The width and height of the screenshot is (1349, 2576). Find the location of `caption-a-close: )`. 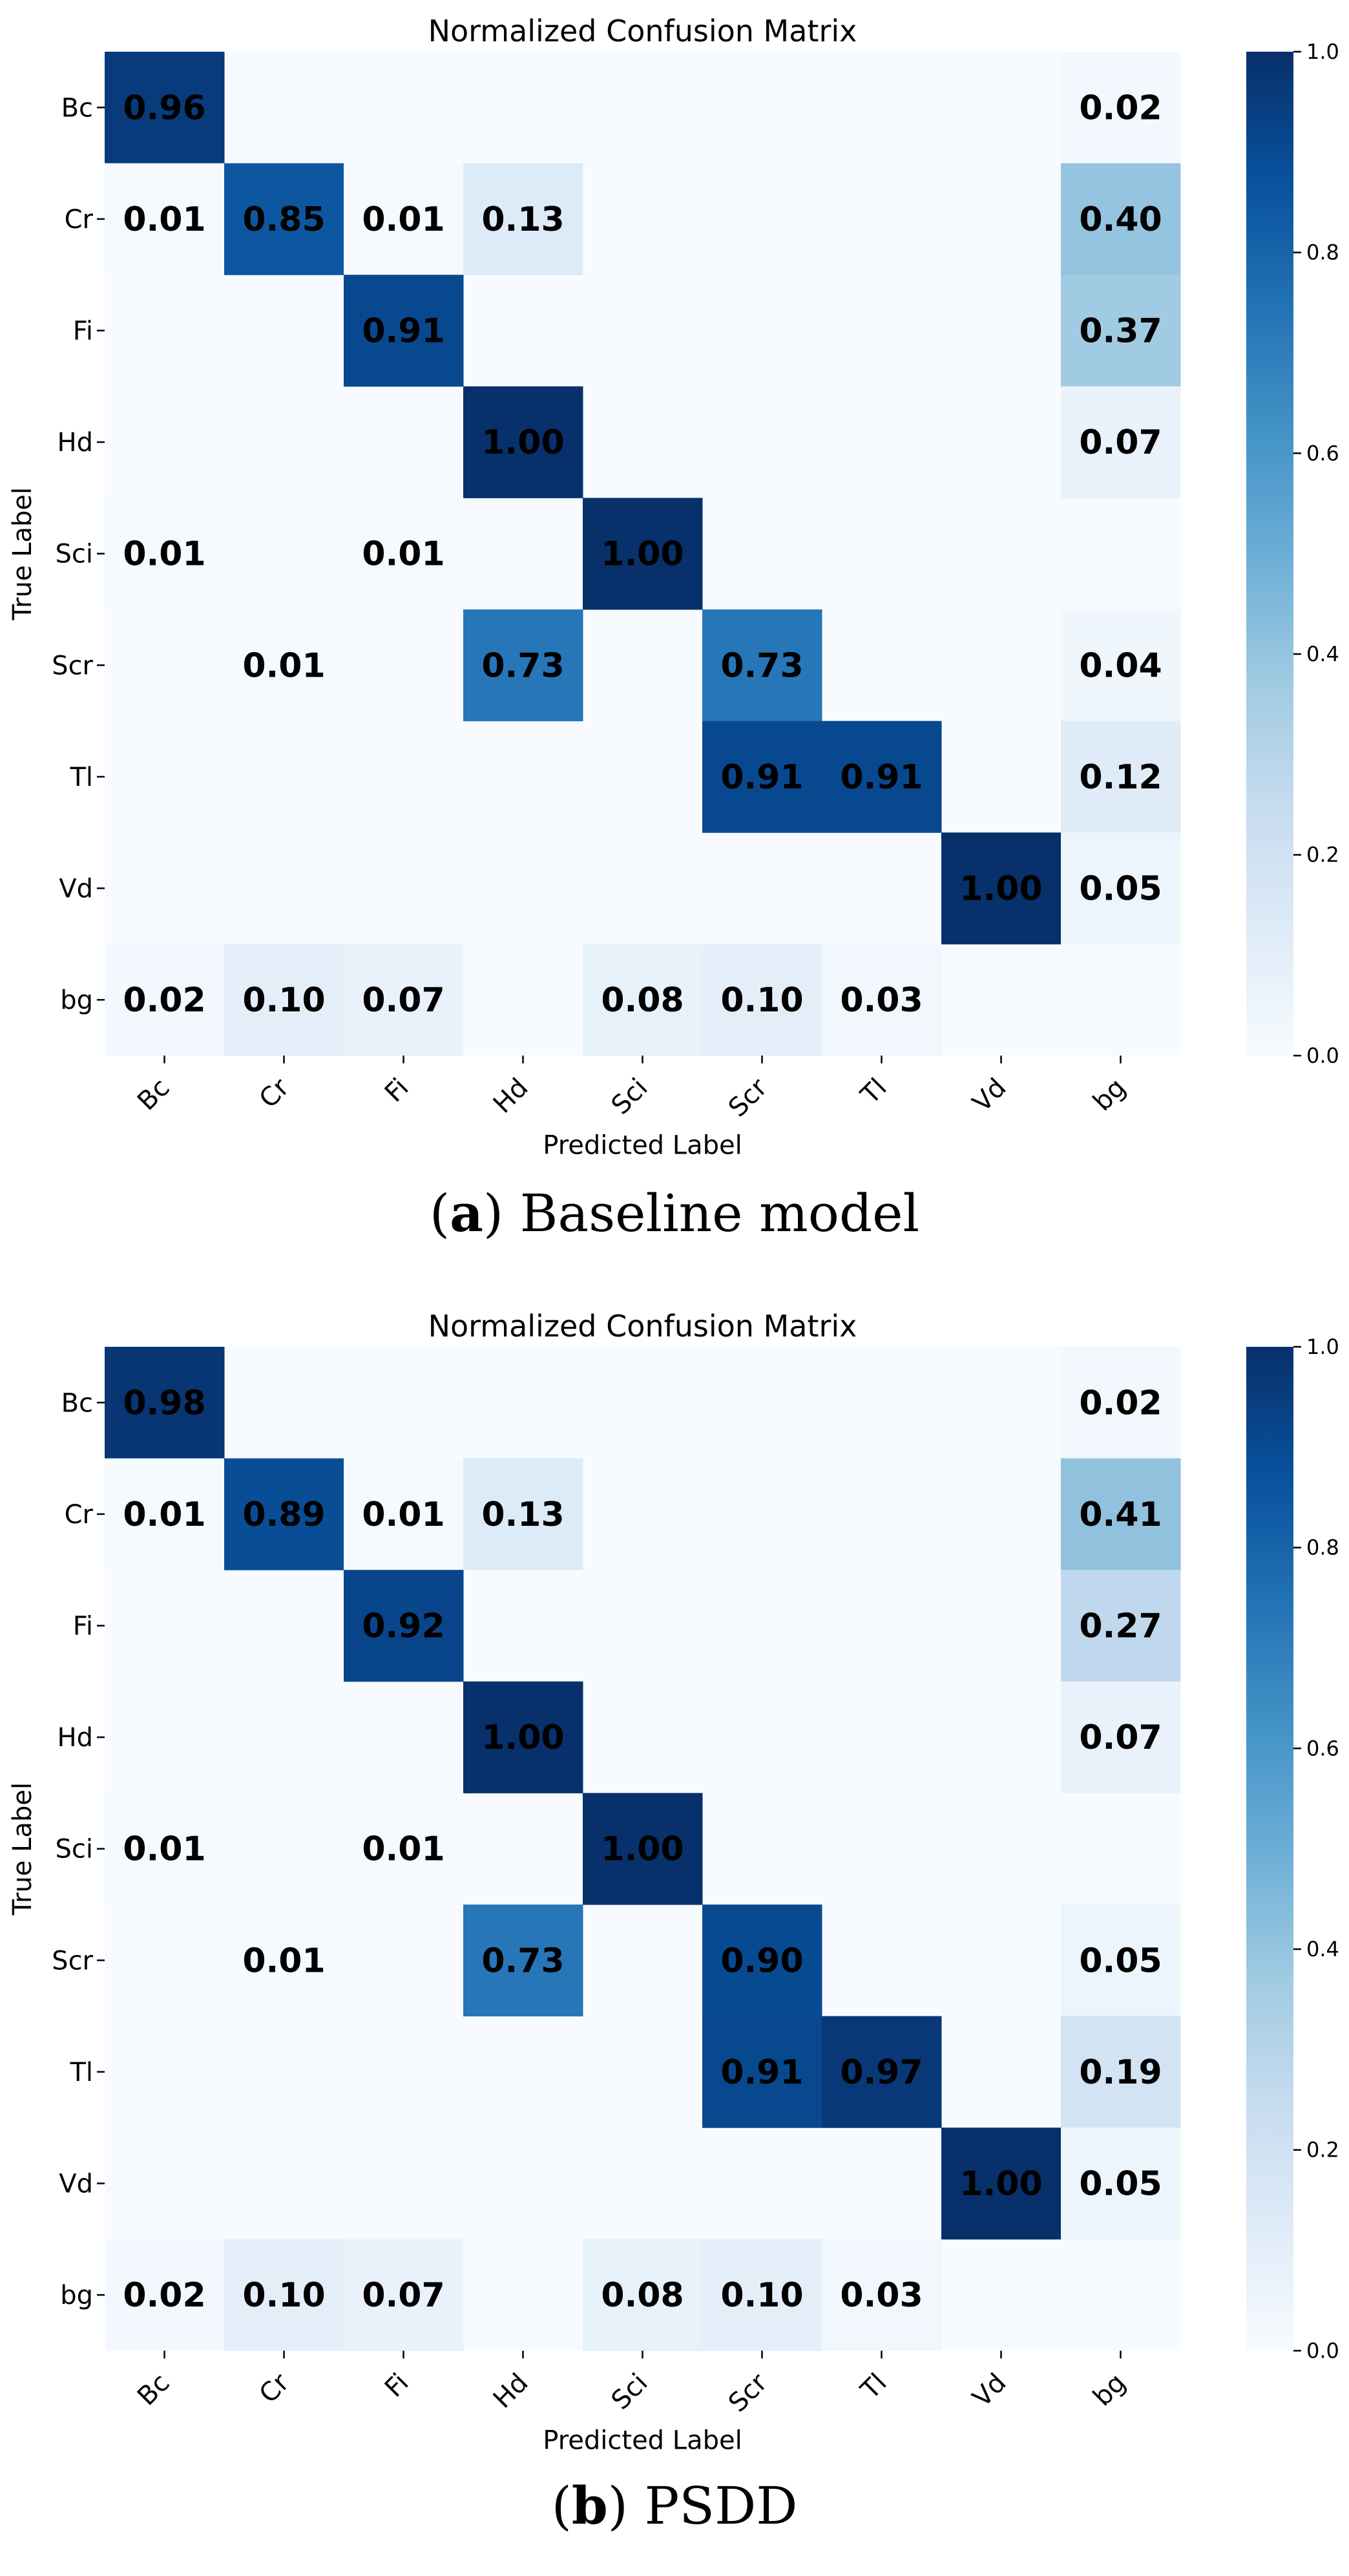

caption-a-close: ) is located at coordinates (493, 1213).